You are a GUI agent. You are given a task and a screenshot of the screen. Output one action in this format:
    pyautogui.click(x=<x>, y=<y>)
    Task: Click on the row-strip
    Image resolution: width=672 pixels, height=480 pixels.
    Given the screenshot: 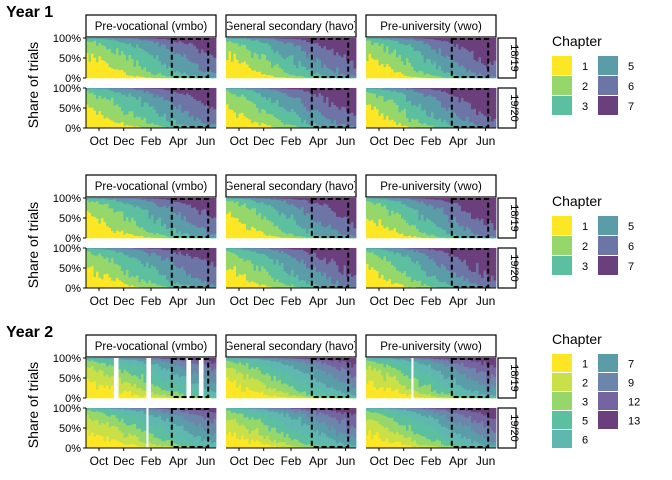 What is the action you would take?
    pyautogui.click(x=507, y=108)
    